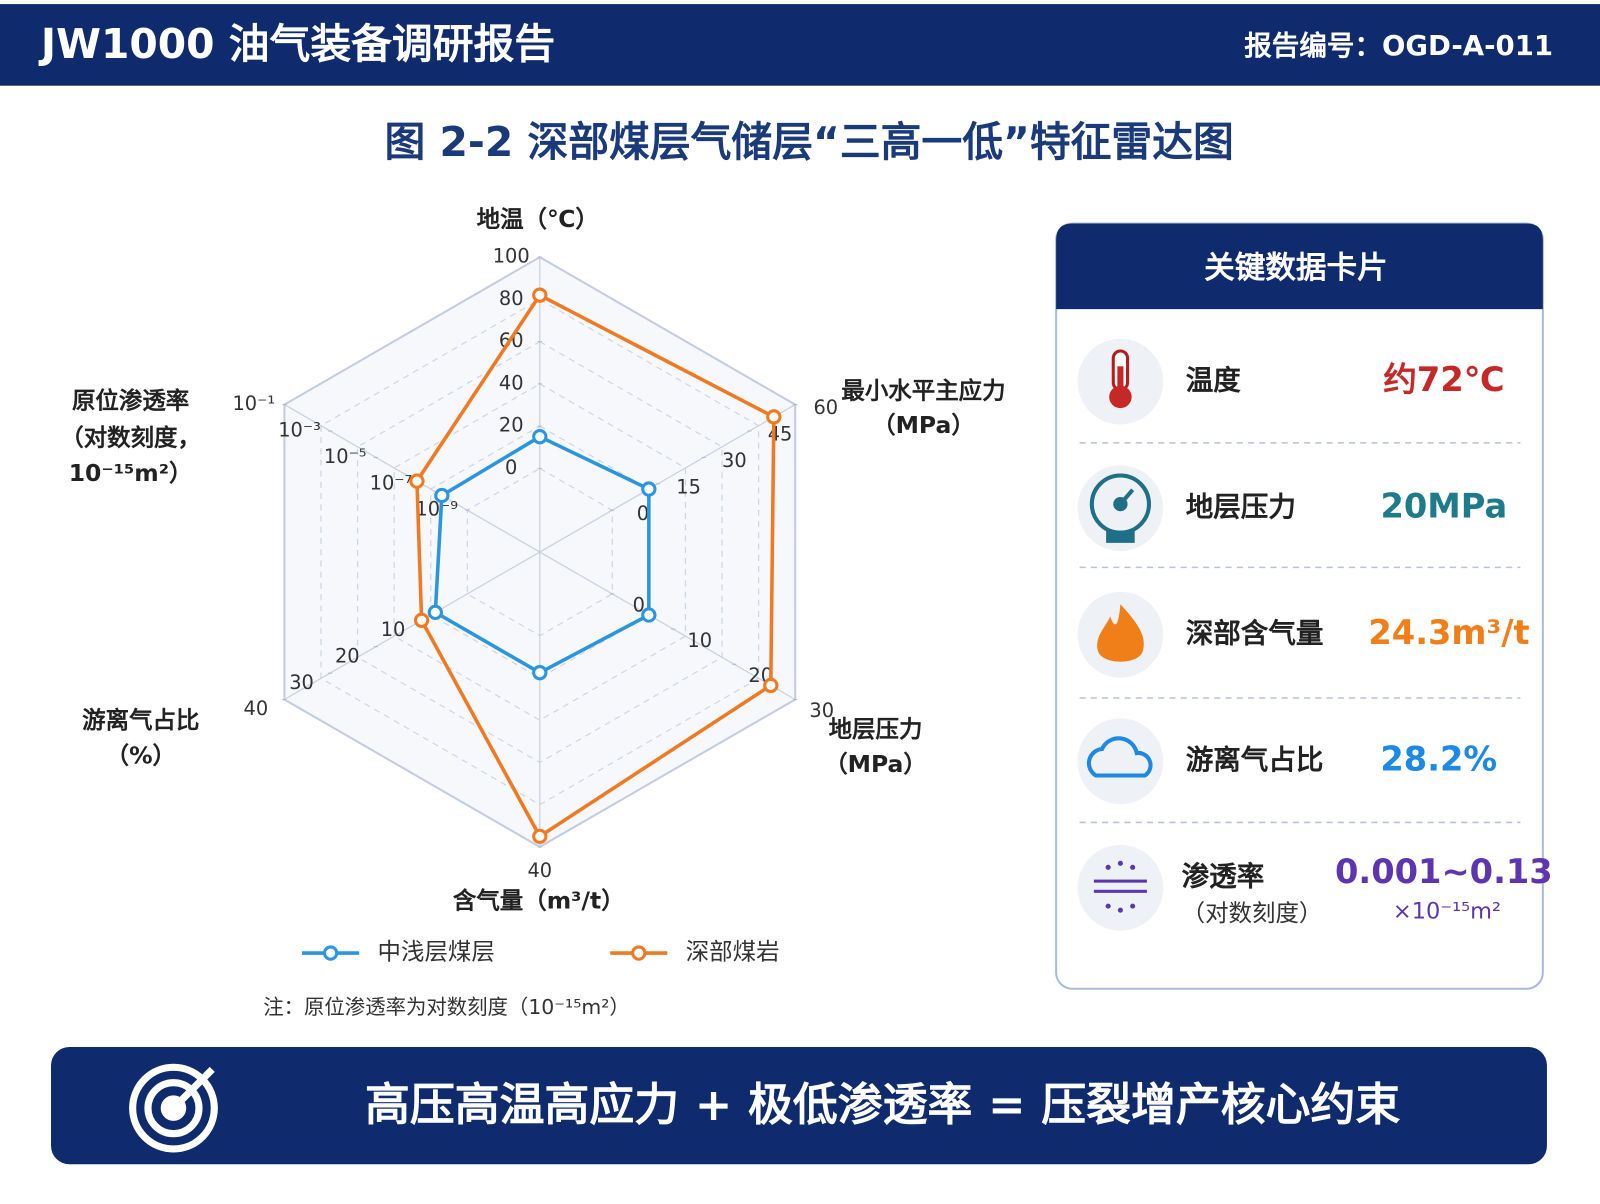  Describe the element at coordinates (1223, 877) in the screenshot. I see `card-label: 渗透率` at that location.